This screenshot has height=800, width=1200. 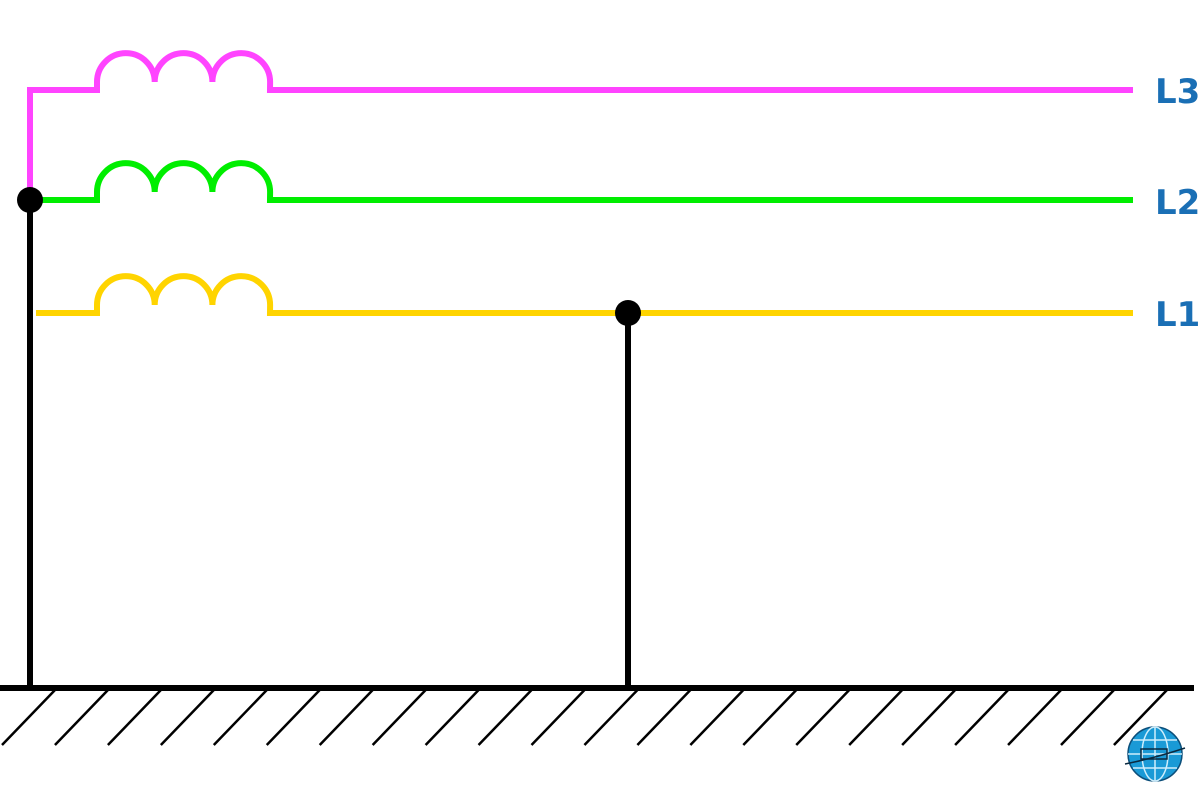 What do you see at coordinates (628, 313) in the screenshot?
I see `junction-dot-l1` at bounding box center [628, 313].